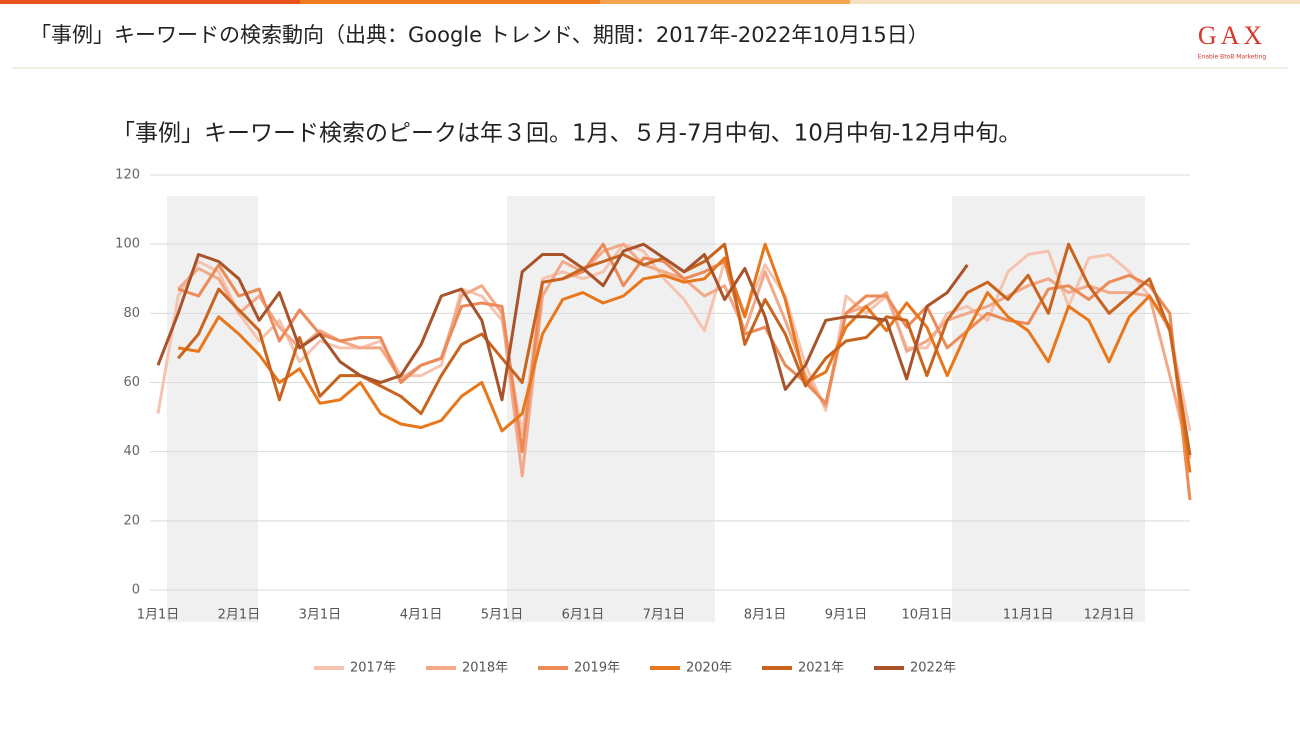 This screenshot has height=735, width=1300. Describe the element at coordinates (765, 615) in the screenshot. I see `x-tick-label: 8月1日` at that location.